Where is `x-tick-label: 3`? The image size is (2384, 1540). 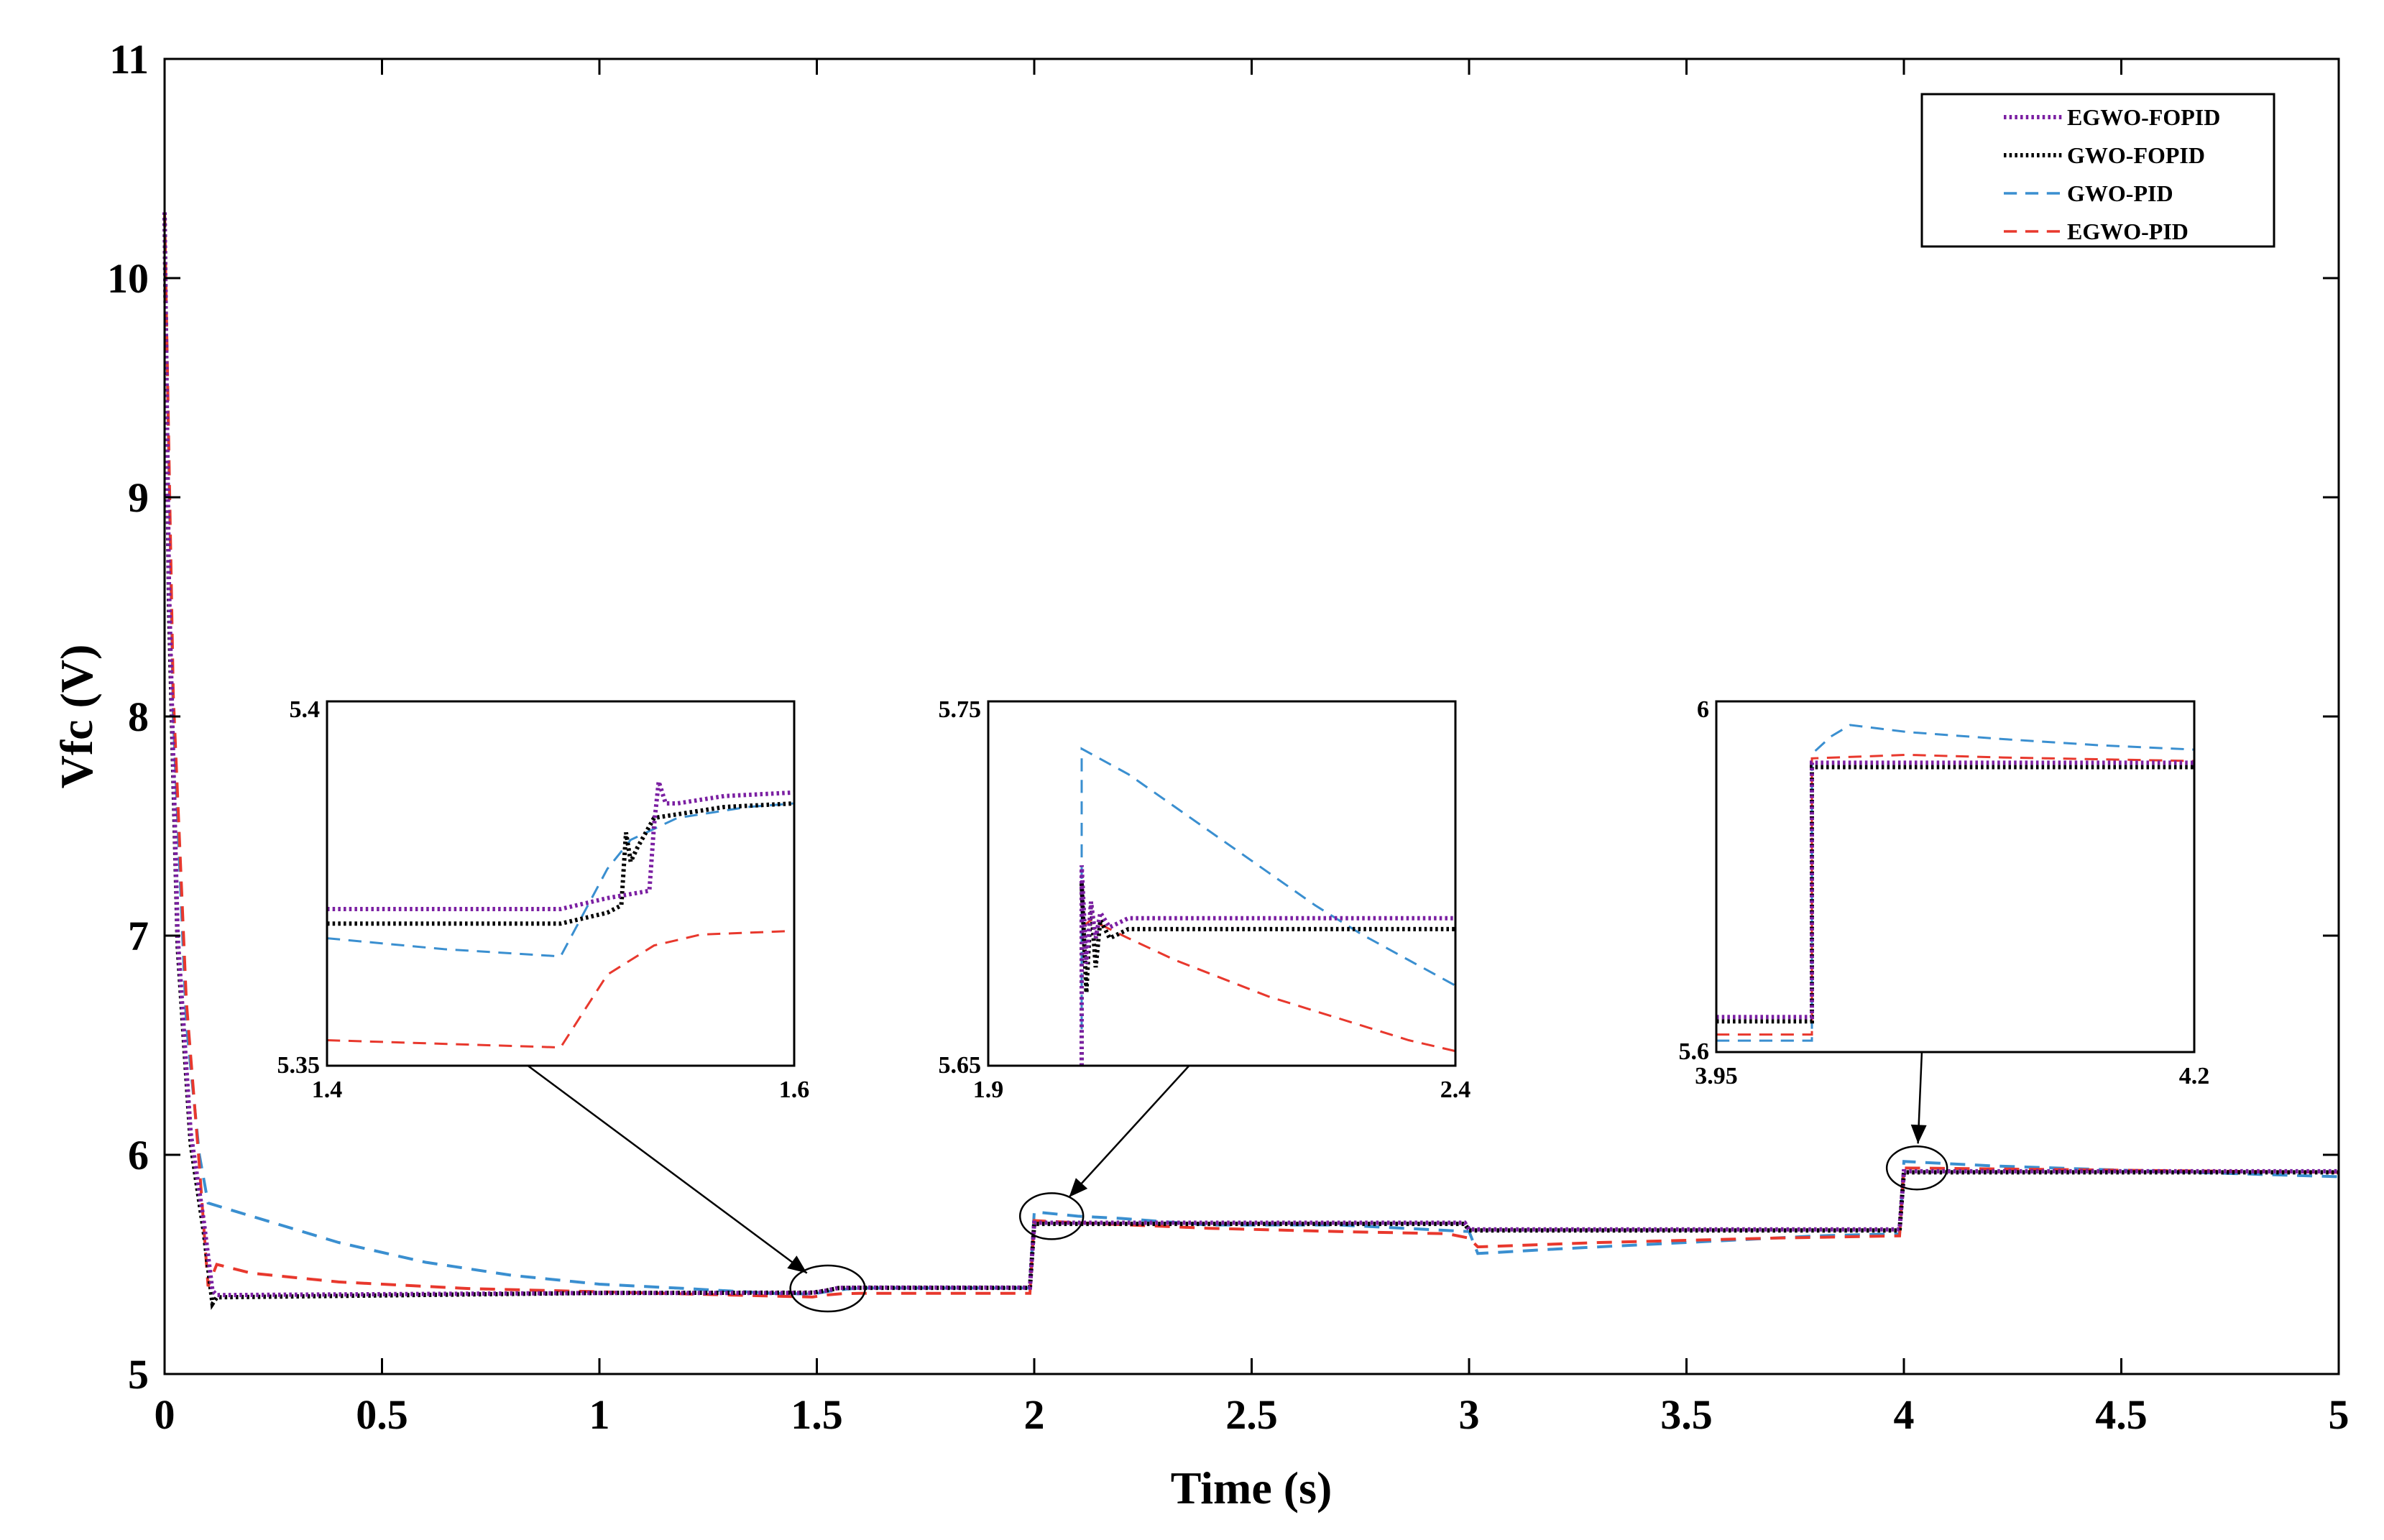 x-tick-label: 3 is located at coordinates (1470, 1415).